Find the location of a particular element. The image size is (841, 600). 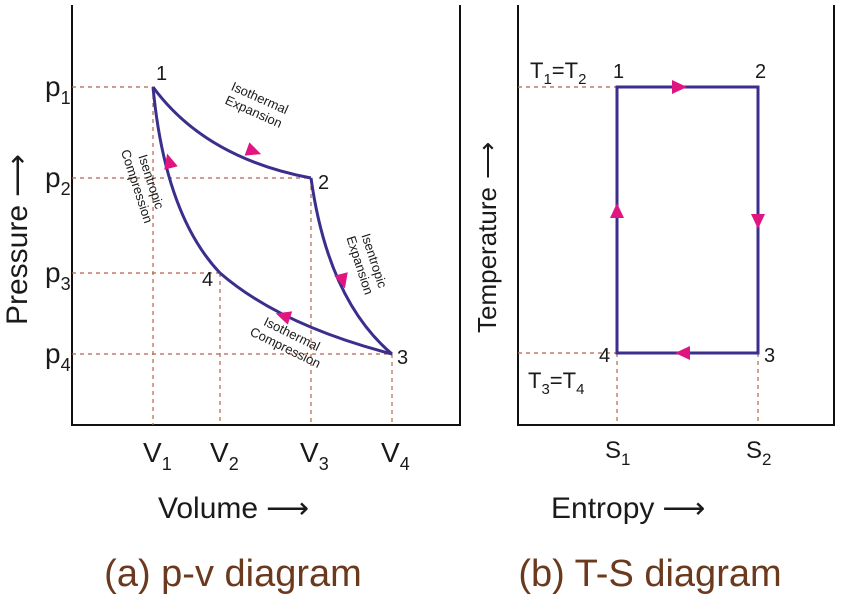

pv-point-4-label: 4 is located at coordinates (207, 280).